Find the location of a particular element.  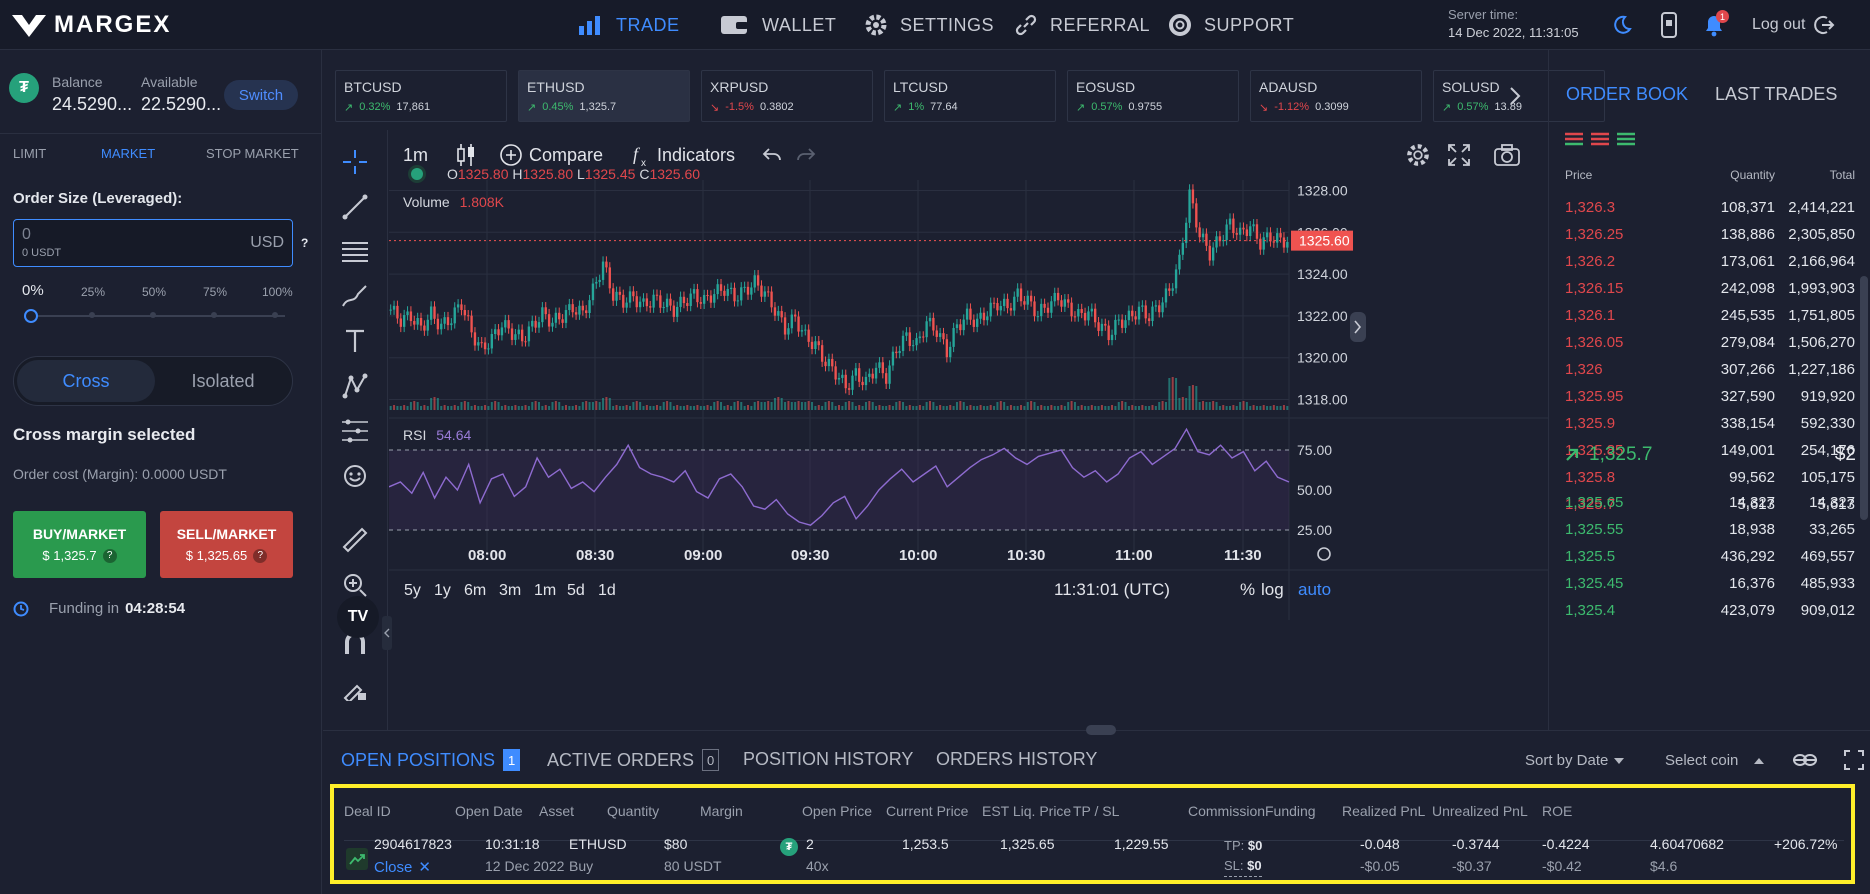

book-ask-row: 1,325.8 99,562 105,175 is located at coordinates (1710, 477).